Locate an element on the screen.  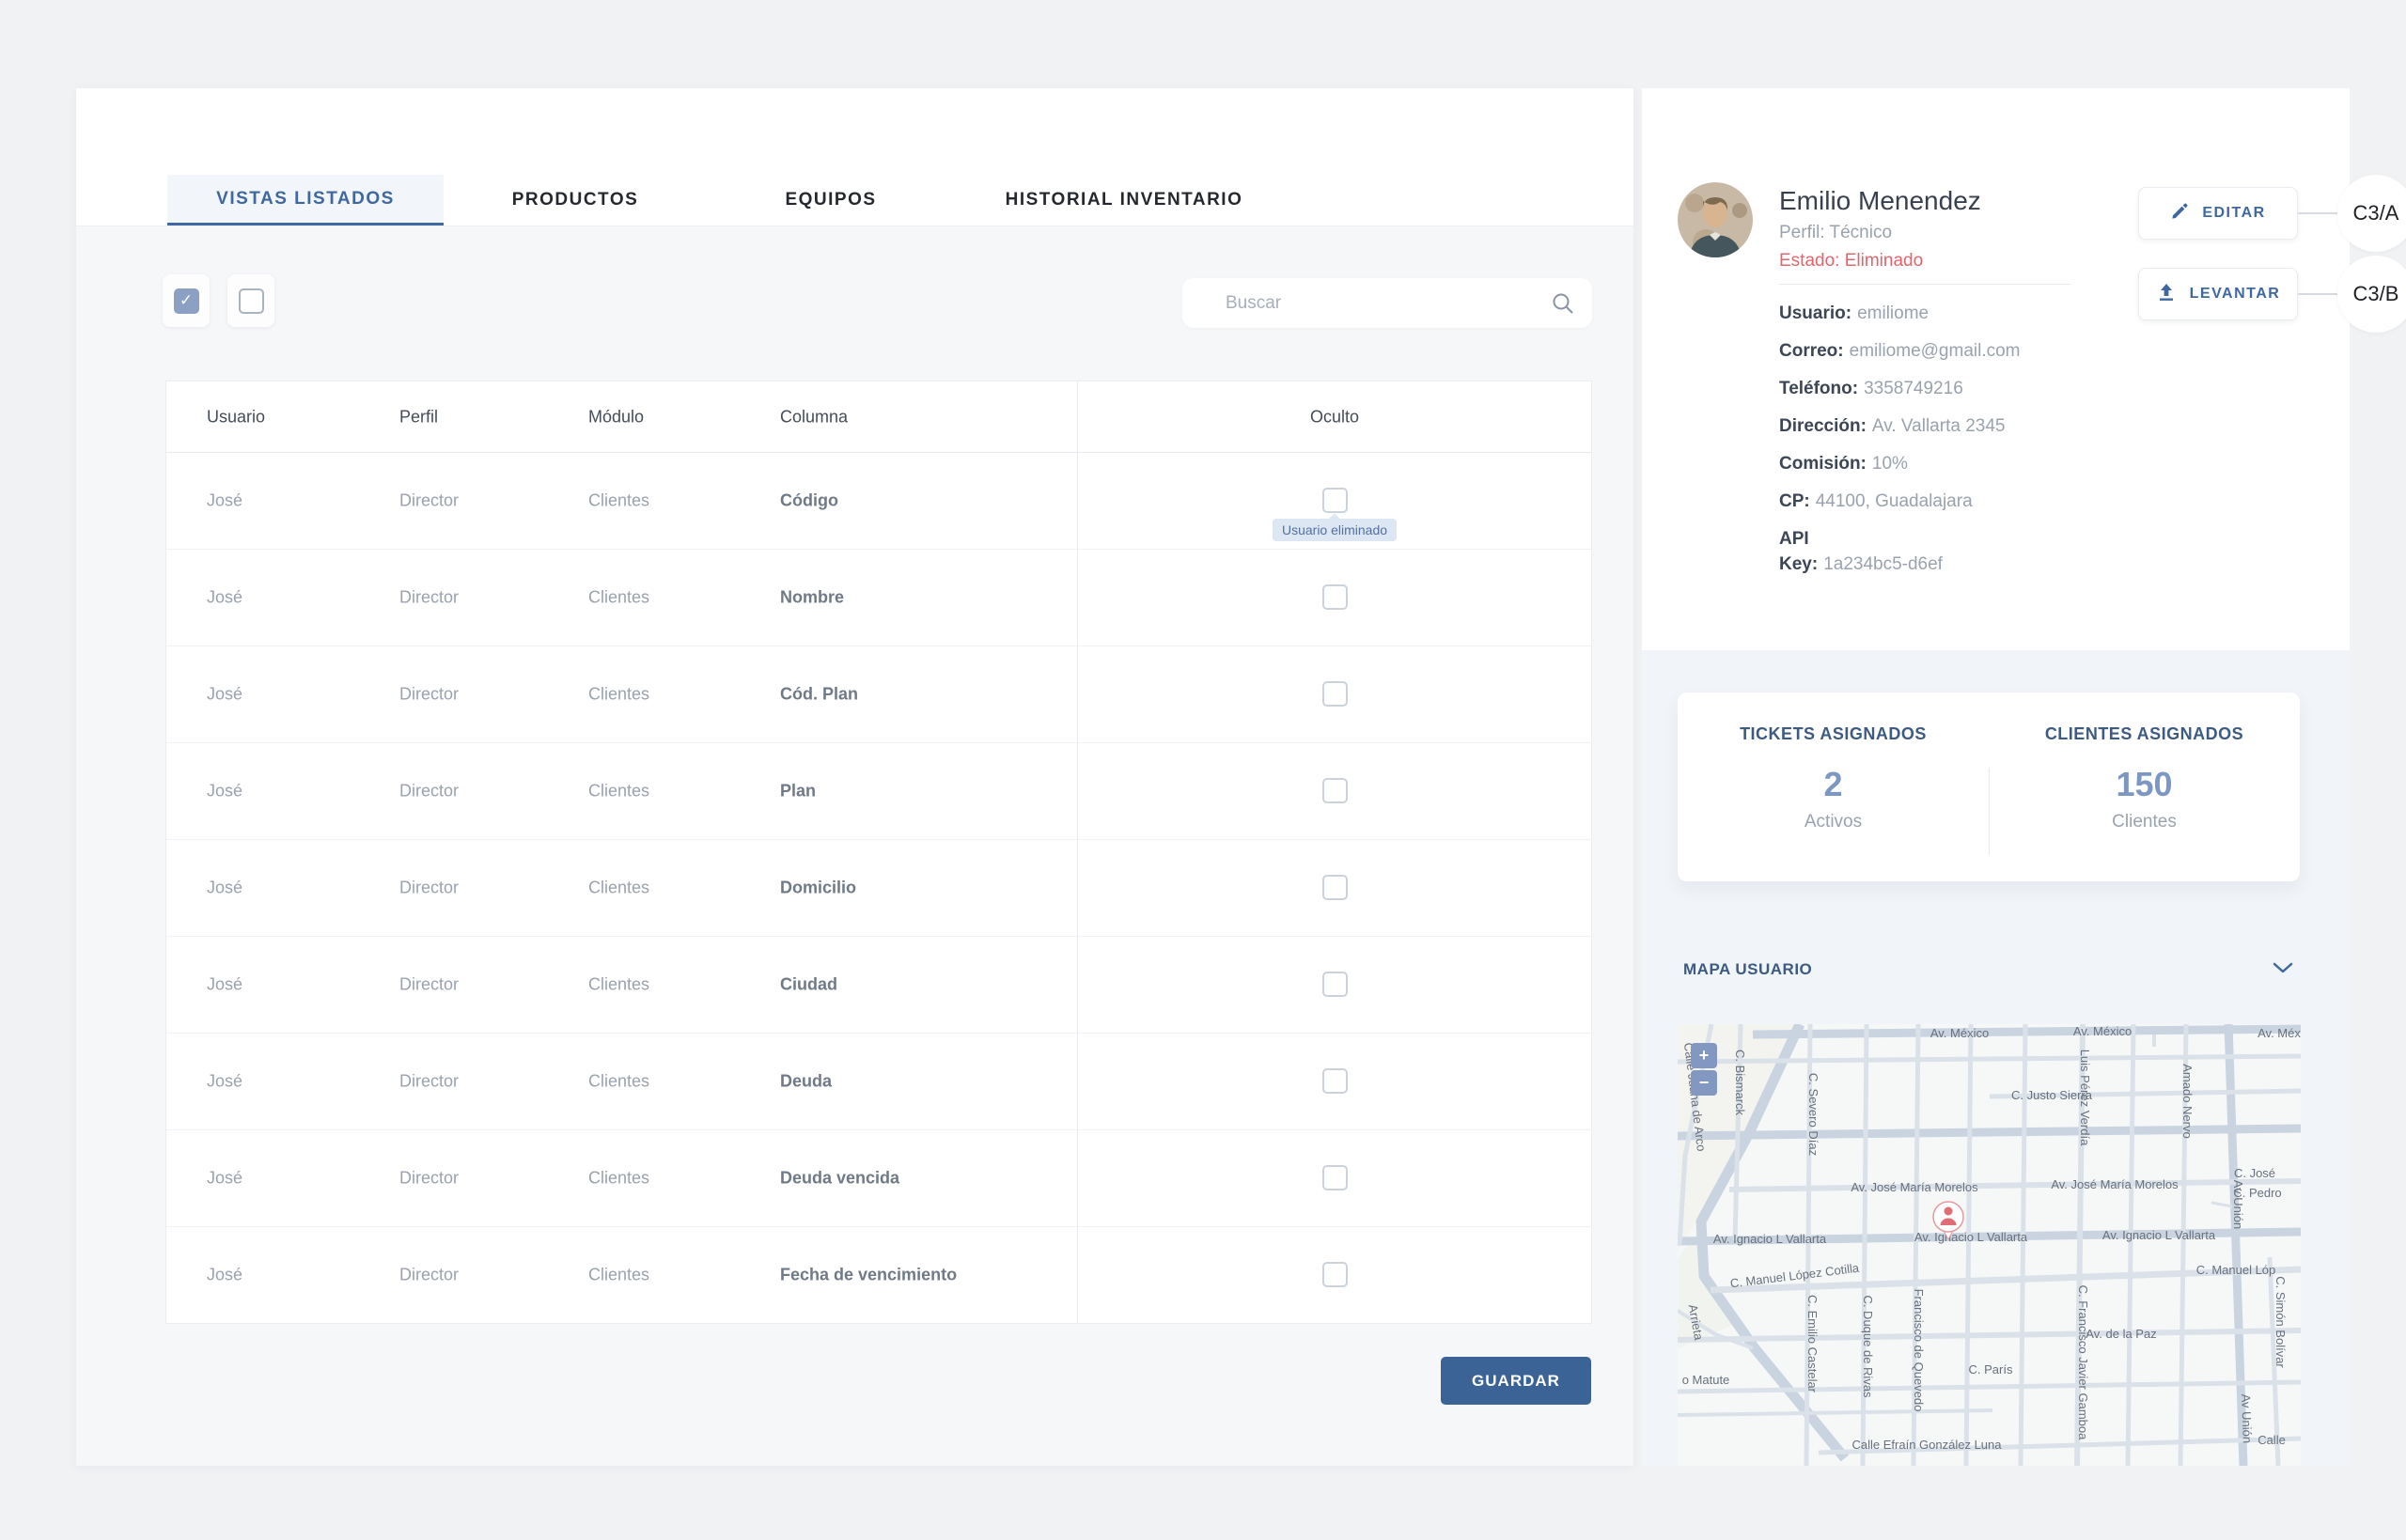
street-label: C. París is located at coordinates (1991, 1369).